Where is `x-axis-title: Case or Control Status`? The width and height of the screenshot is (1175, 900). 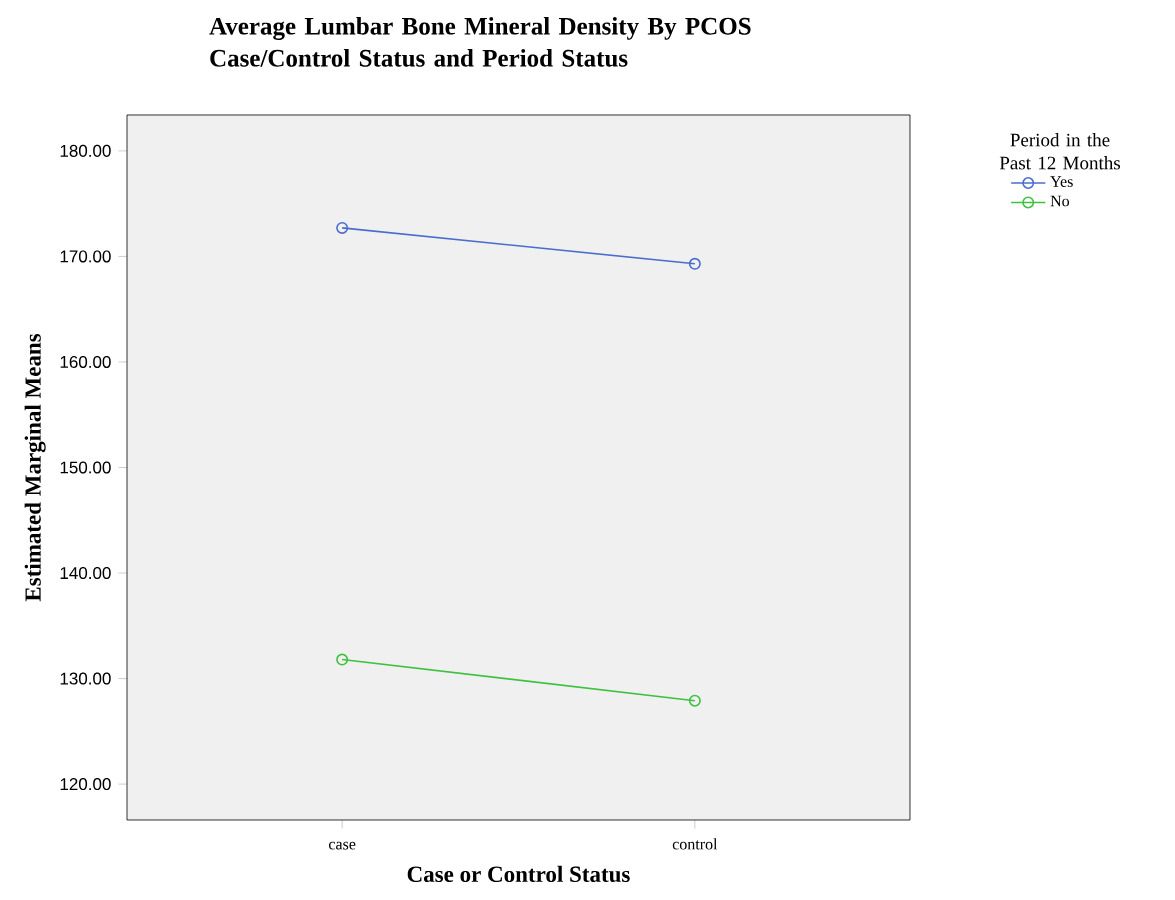 x-axis-title: Case or Control Status is located at coordinates (518, 874).